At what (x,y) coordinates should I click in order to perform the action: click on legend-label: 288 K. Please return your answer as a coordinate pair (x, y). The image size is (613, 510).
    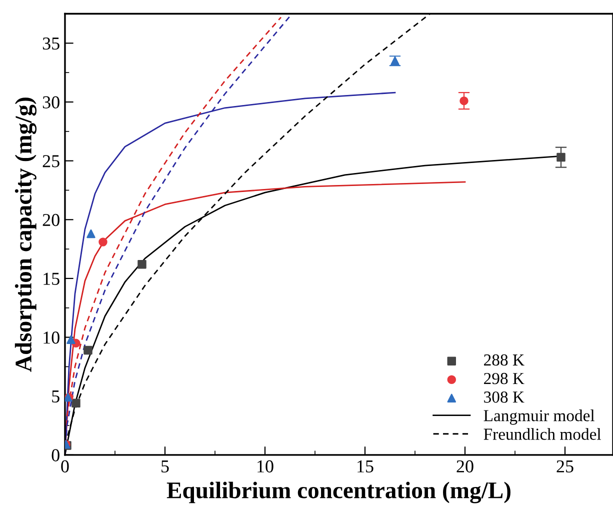
    Looking at the image, I should click on (504, 360).